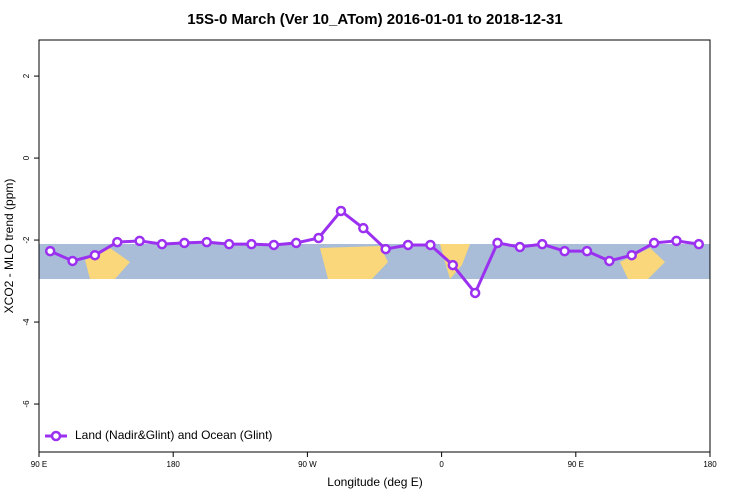  What do you see at coordinates (26, 75) in the screenshot?
I see `y-tick-label: 2` at bounding box center [26, 75].